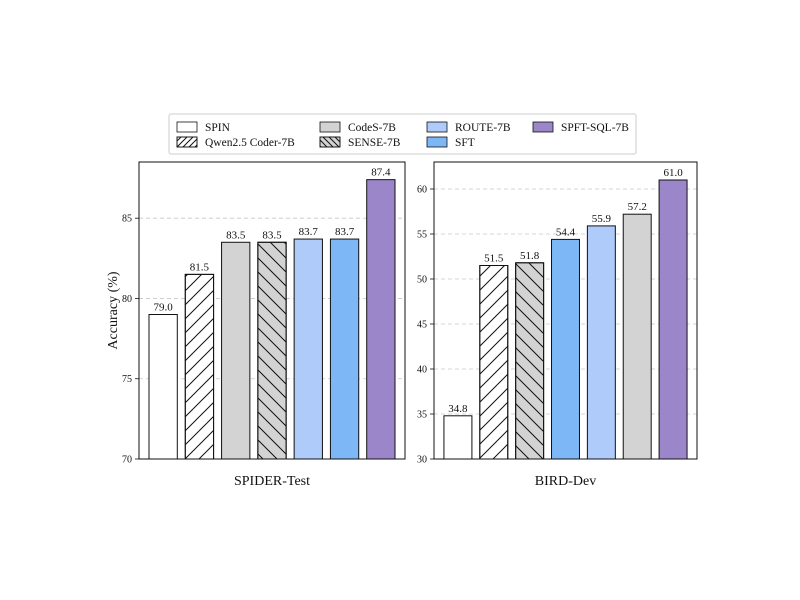 Image resolution: width=800 pixels, height=600 pixels. I want to click on data-label-codes: 83.5, so click(236, 235).